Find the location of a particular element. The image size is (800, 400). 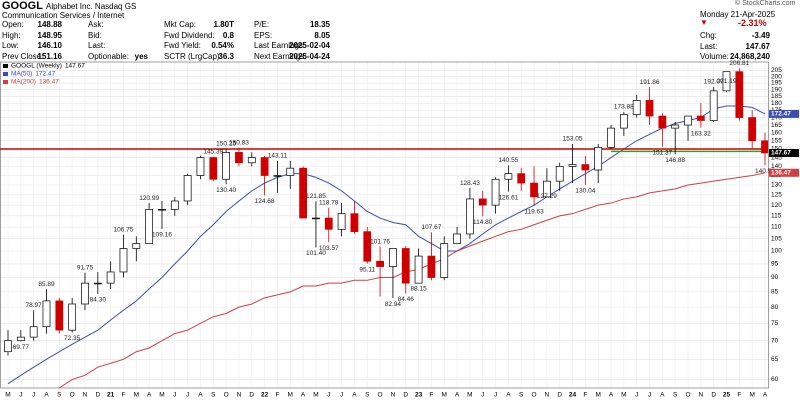

axis-value-label: 172.47 is located at coordinates (781, 114).